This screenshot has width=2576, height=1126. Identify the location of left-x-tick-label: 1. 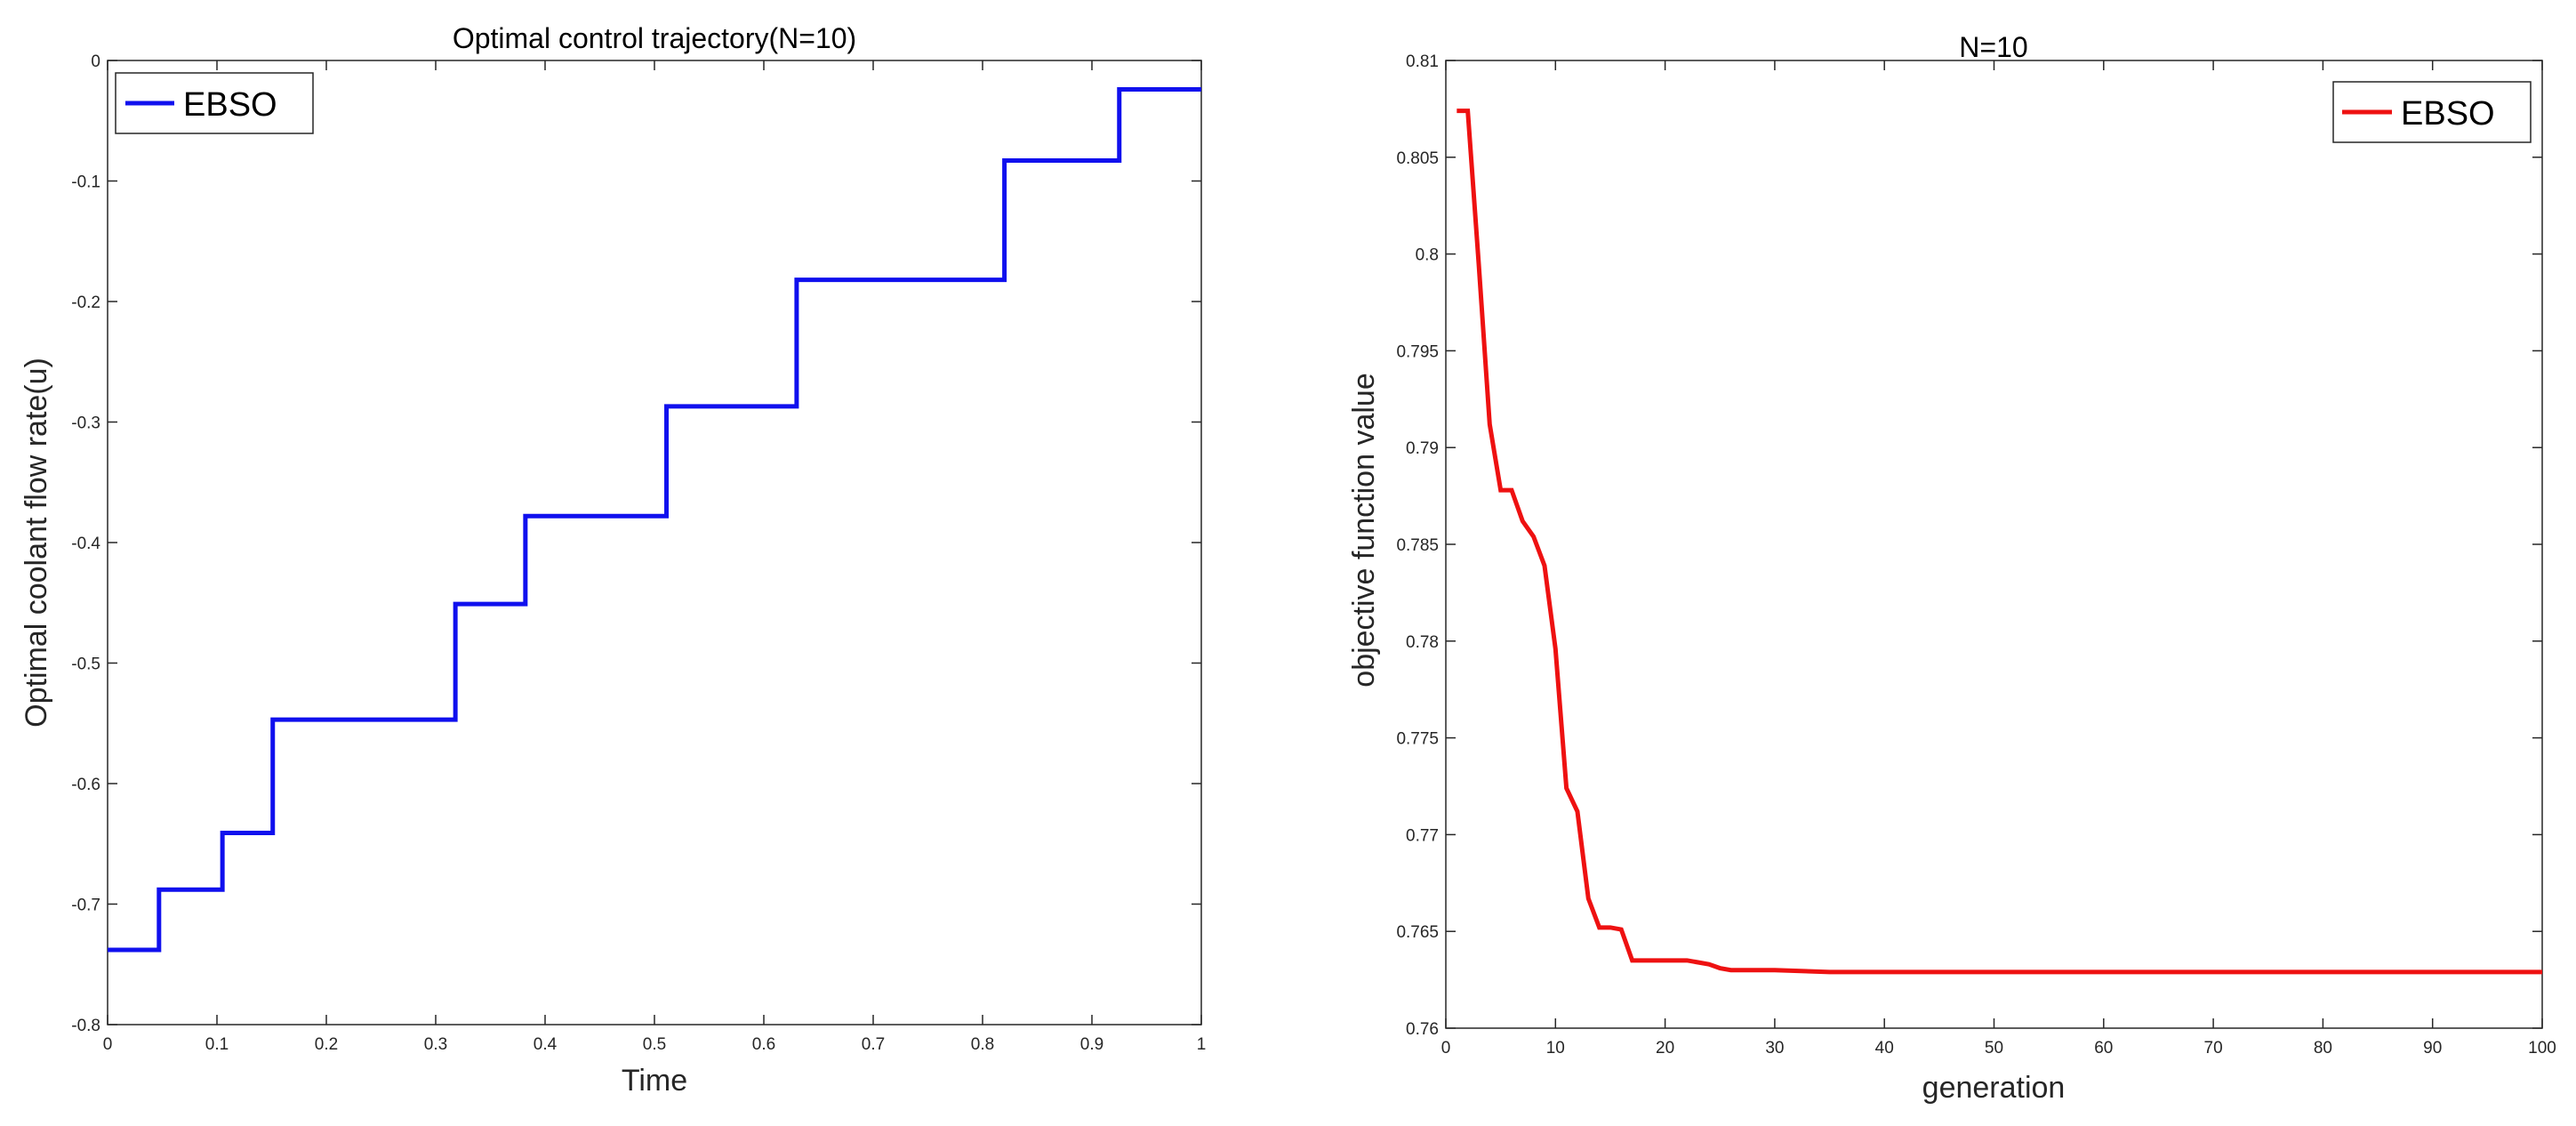
(1202, 1044).